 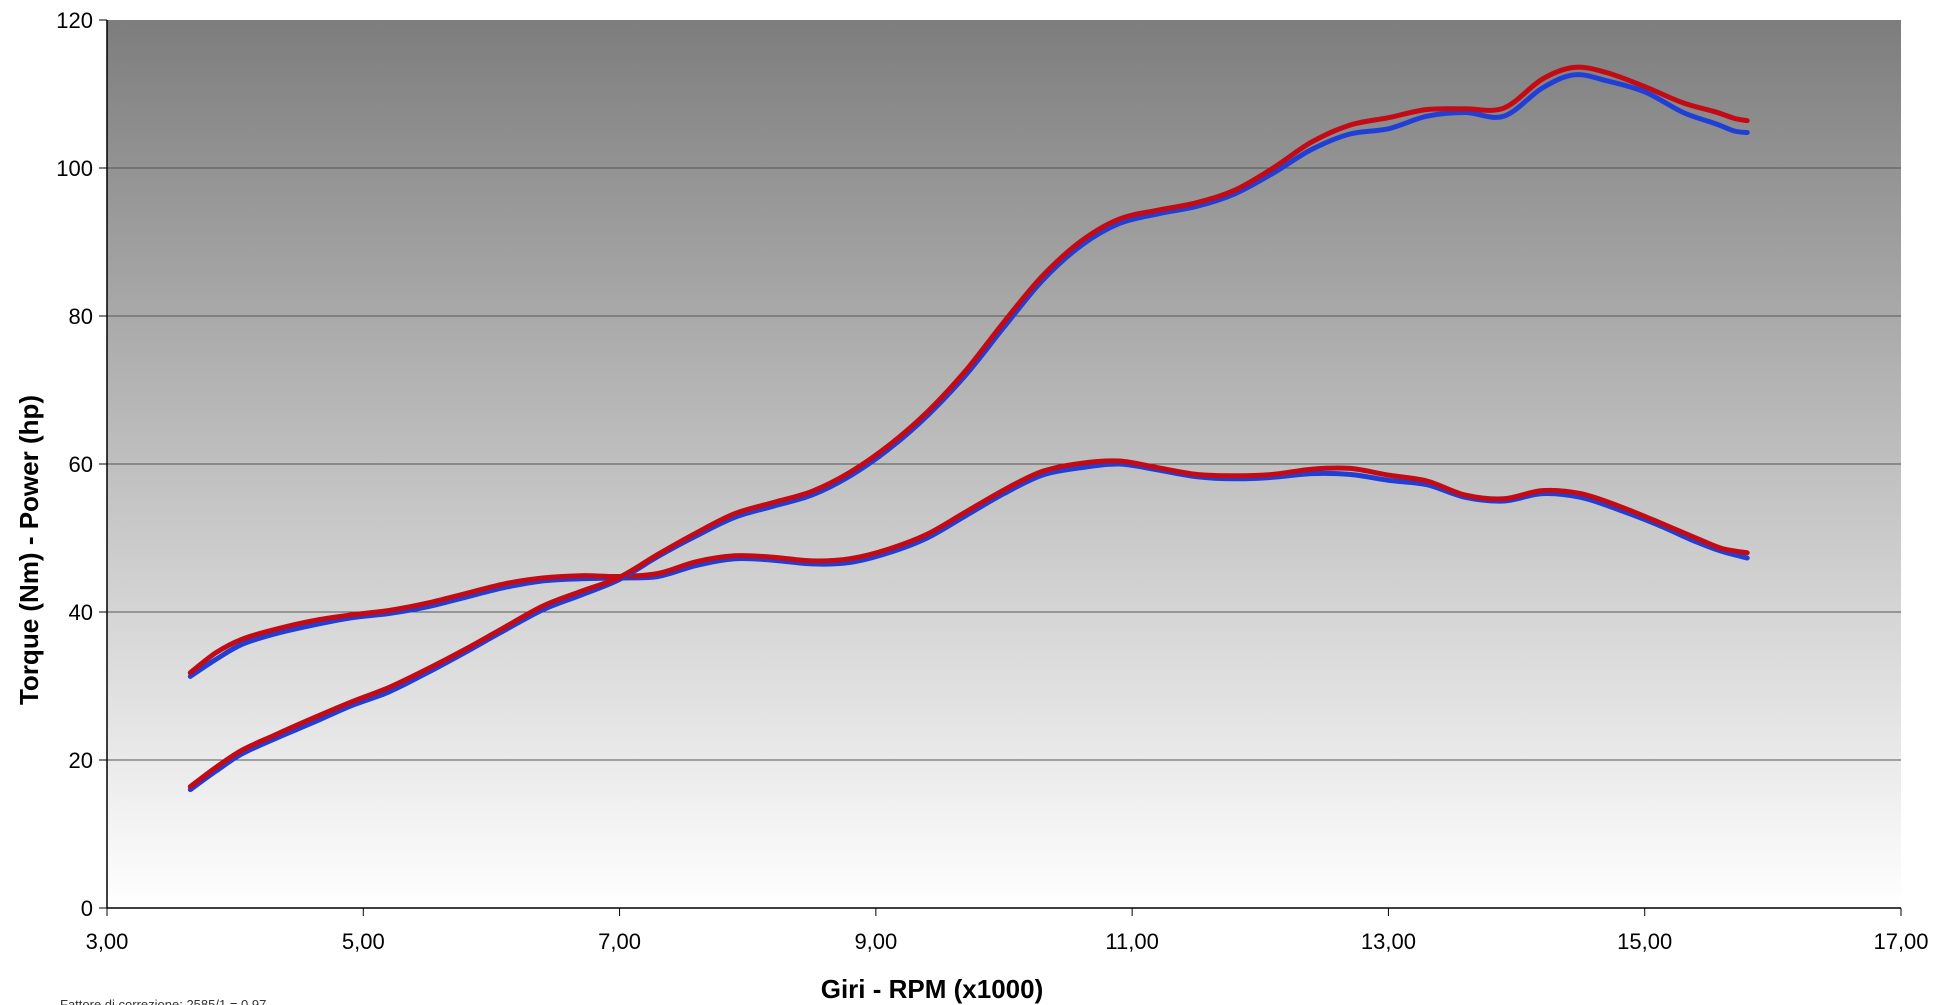 What do you see at coordinates (619, 941) in the screenshot?
I see `x-tick-label: 7,00` at bounding box center [619, 941].